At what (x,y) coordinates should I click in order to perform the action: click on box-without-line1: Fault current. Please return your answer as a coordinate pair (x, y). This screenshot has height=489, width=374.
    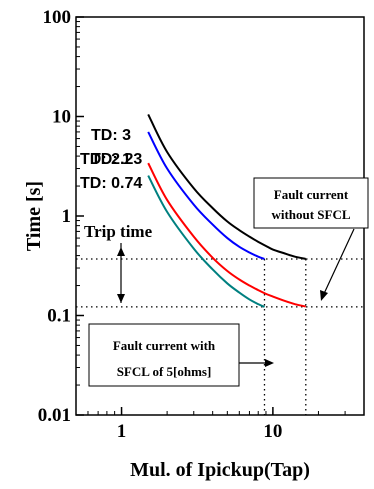
    Looking at the image, I should click on (311, 194).